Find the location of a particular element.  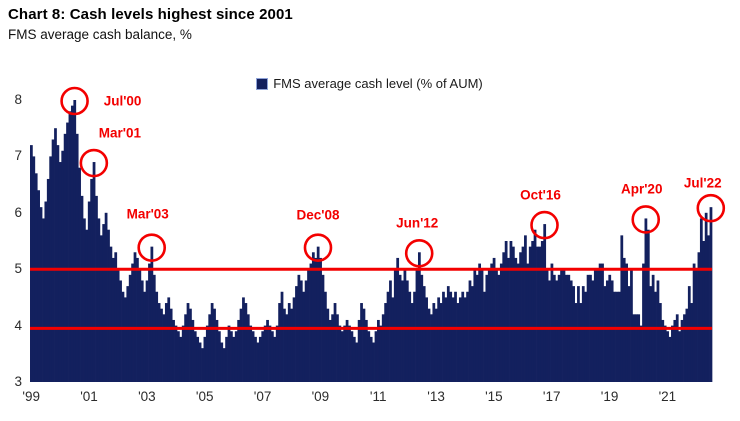

chart-legend: FMS average cash level (% of AUM) is located at coordinates (370, 83).